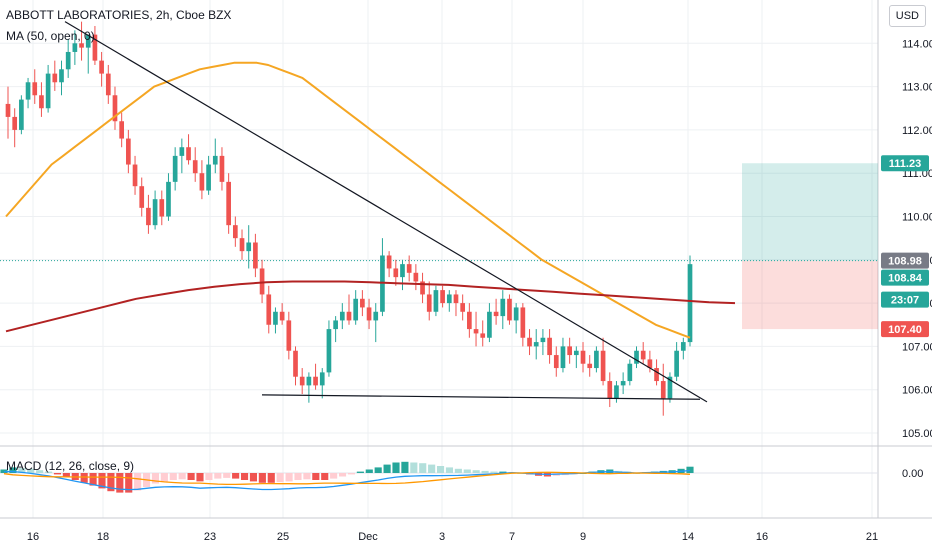  I want to click on price-tick-label: 113.00, so click(917, 88).